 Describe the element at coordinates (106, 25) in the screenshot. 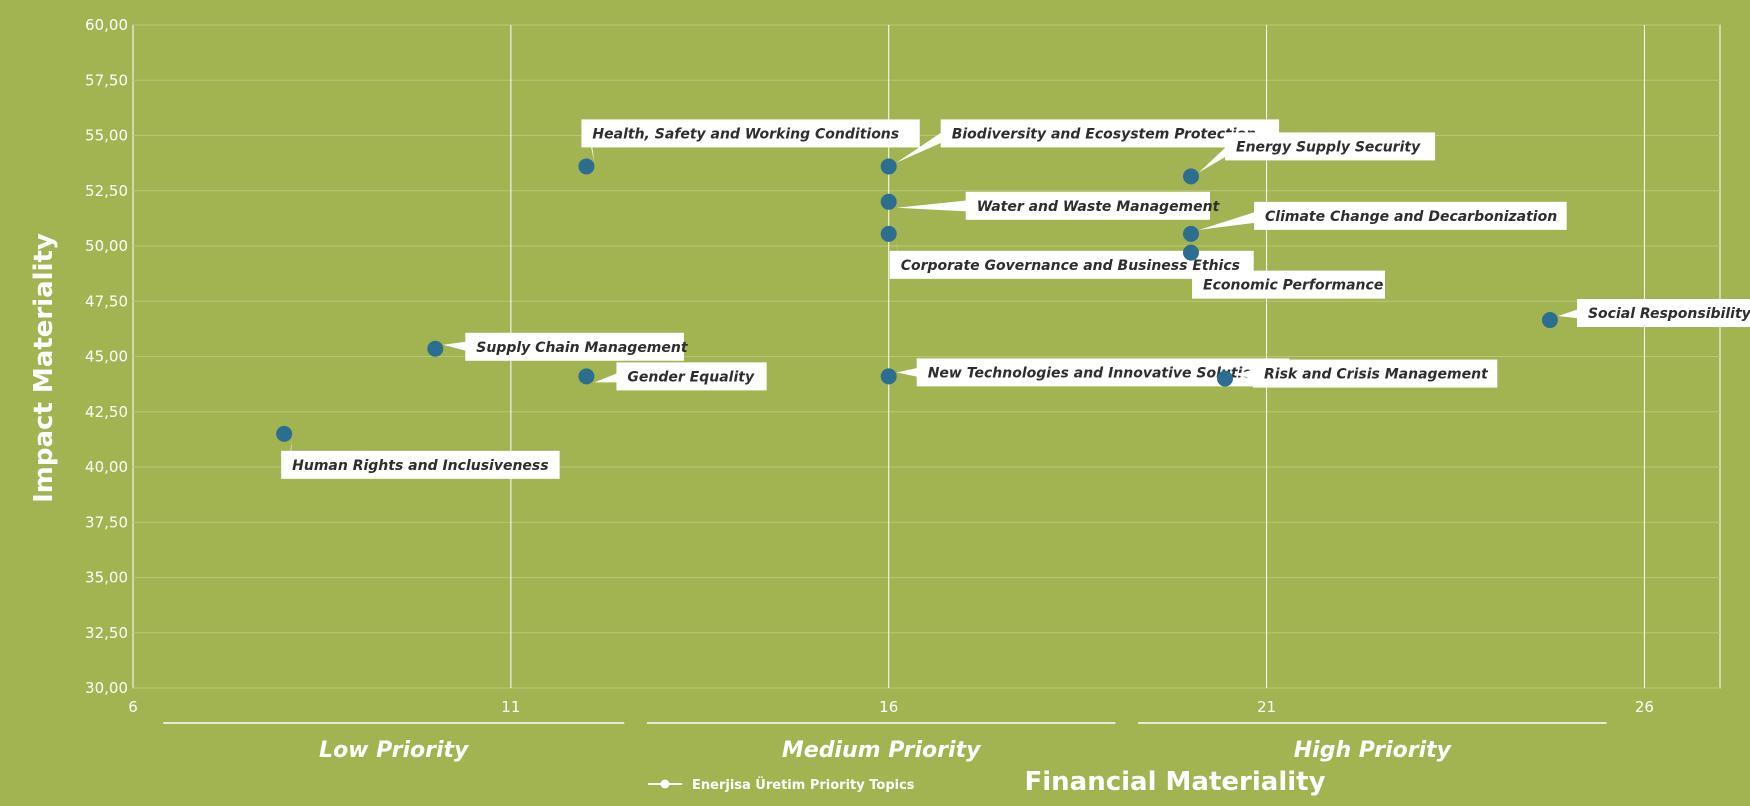

I see `y-tick-label: 60,00` at that location.